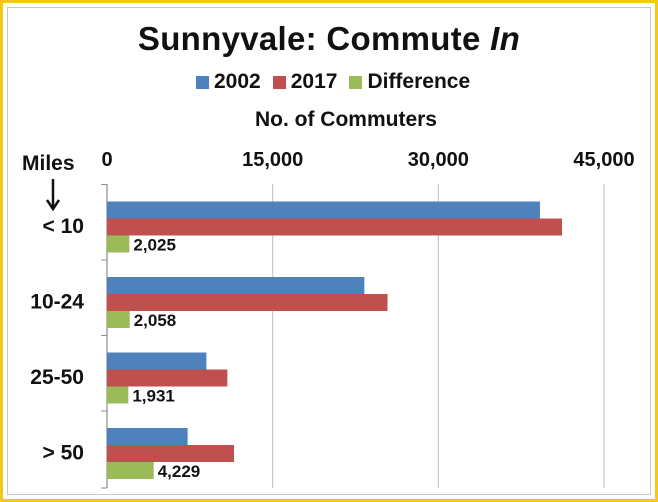 The width and height of the screenshot is (658, 502). I want to click on legend-entry-0: 2002, so click(228, 82).